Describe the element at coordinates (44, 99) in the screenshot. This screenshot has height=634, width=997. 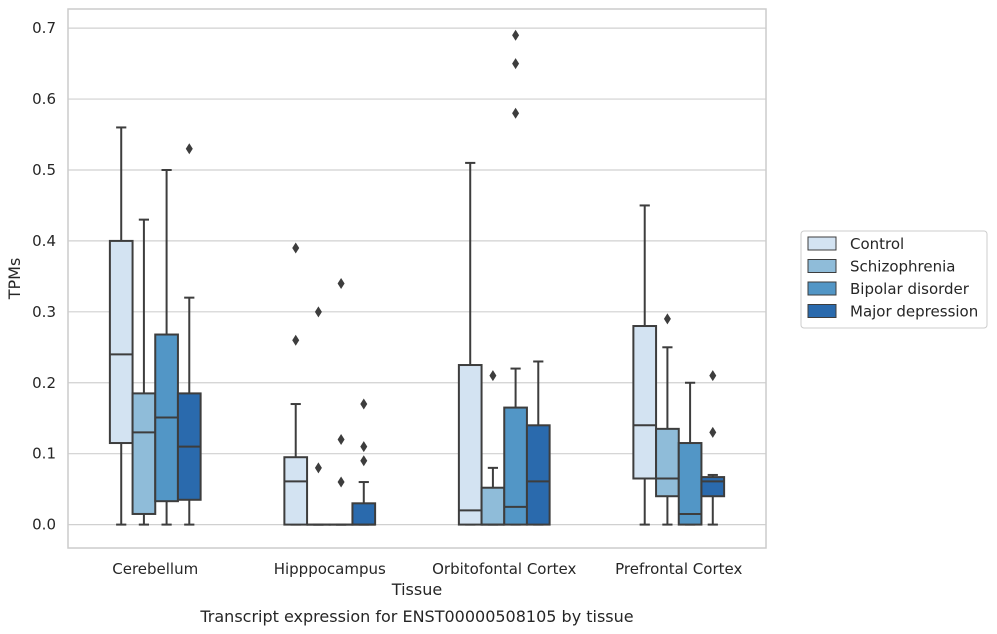
I see `y-tick-label: 0.6` at that location.